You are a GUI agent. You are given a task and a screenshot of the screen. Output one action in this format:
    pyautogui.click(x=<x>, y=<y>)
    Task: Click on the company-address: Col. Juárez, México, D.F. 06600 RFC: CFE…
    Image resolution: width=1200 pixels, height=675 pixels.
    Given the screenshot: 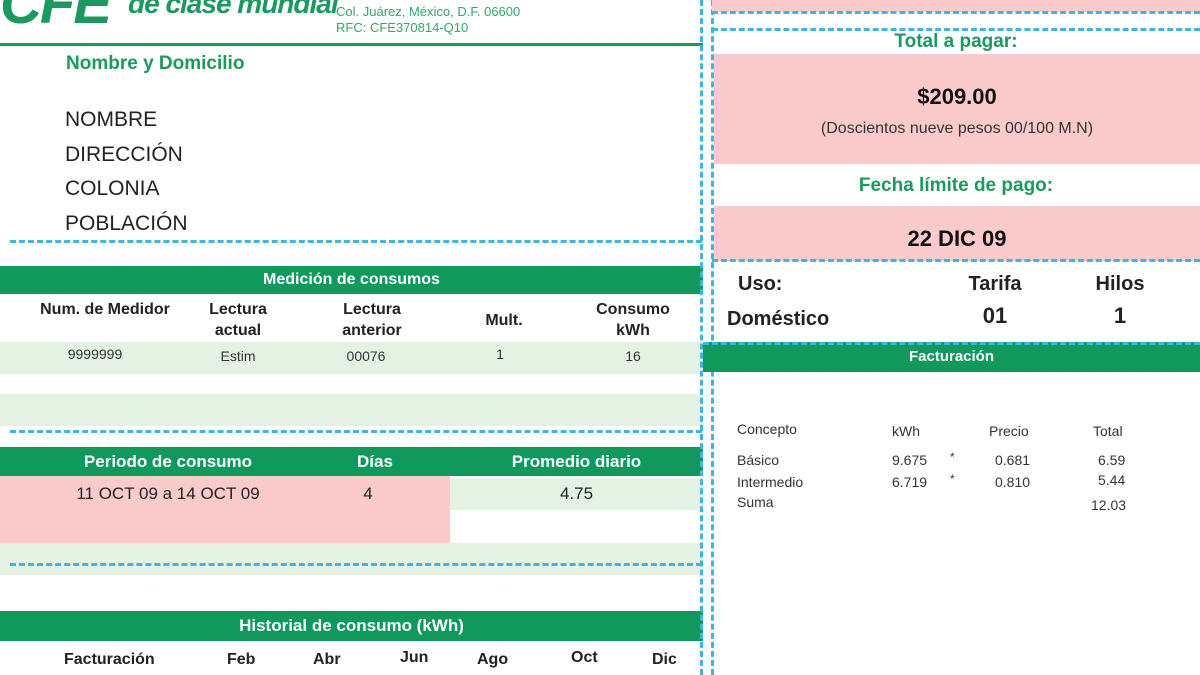 What is the action you would take?
    pyautogui.click(x=428, y=20)
    